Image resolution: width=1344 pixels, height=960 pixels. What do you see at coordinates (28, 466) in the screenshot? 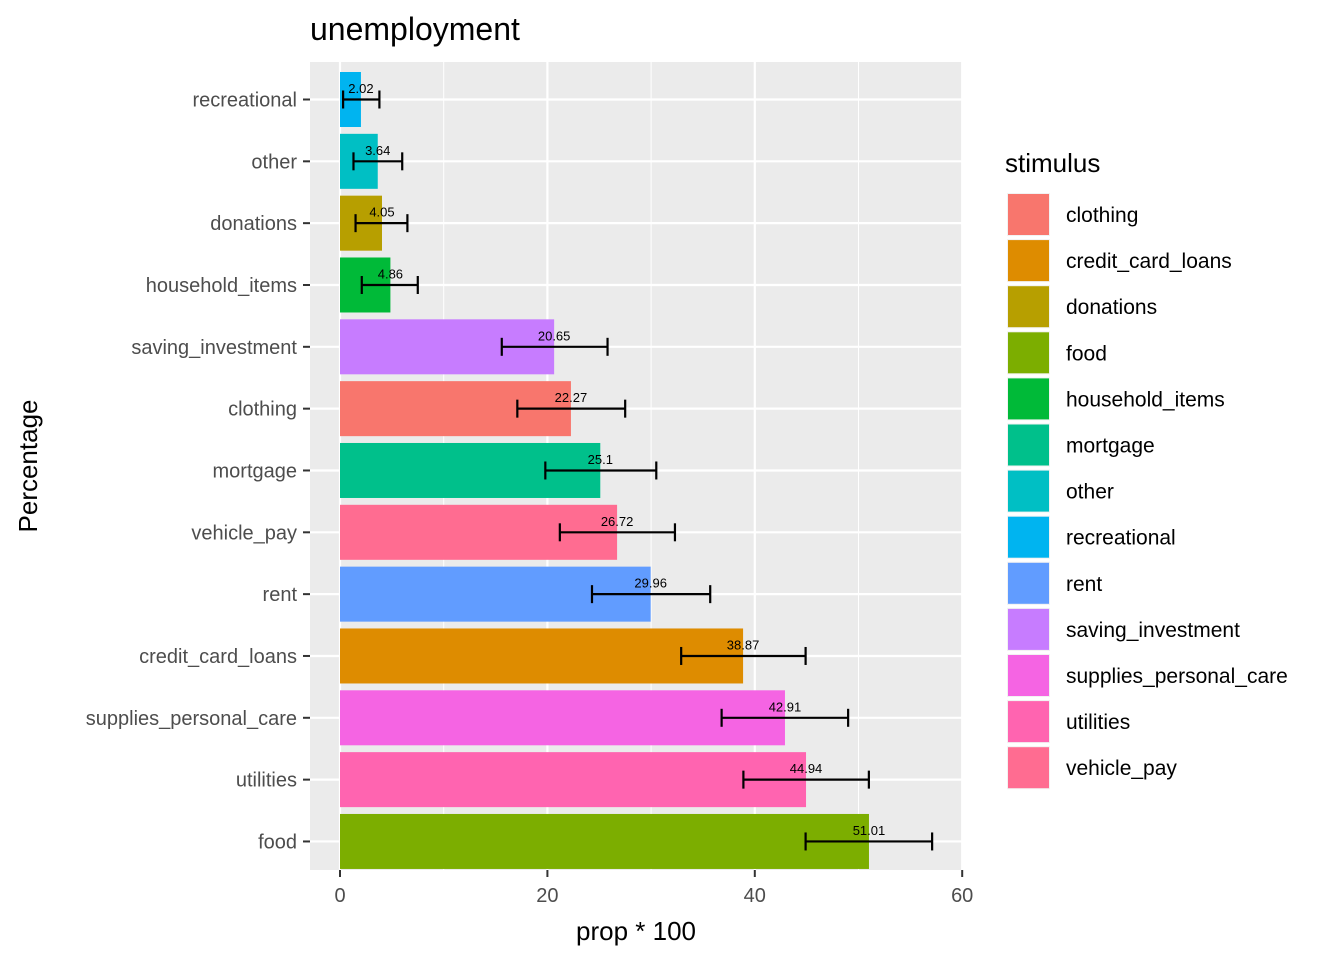
I see `y-axis-title: Percentage` at bounding box center [28, 466].